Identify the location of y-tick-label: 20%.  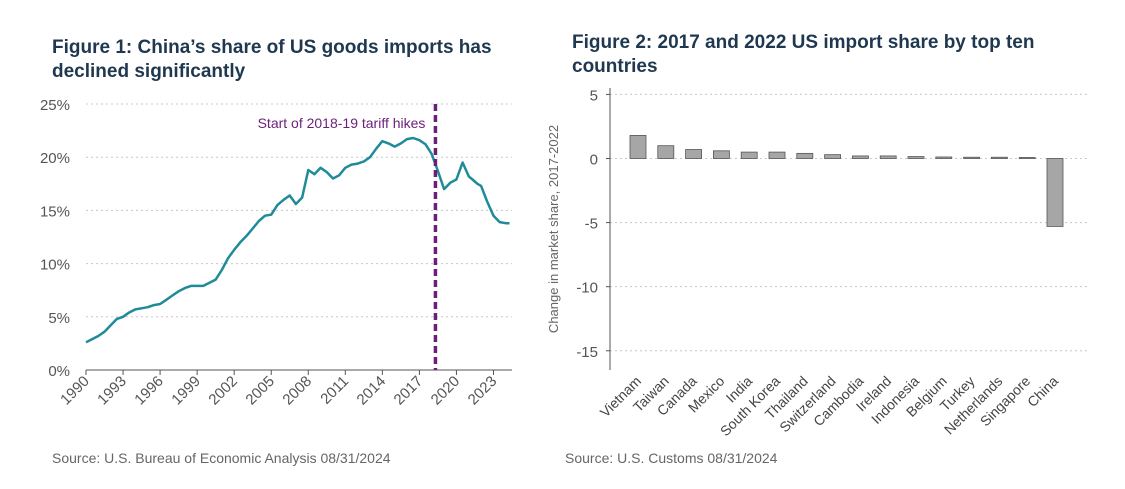
(55, 158).